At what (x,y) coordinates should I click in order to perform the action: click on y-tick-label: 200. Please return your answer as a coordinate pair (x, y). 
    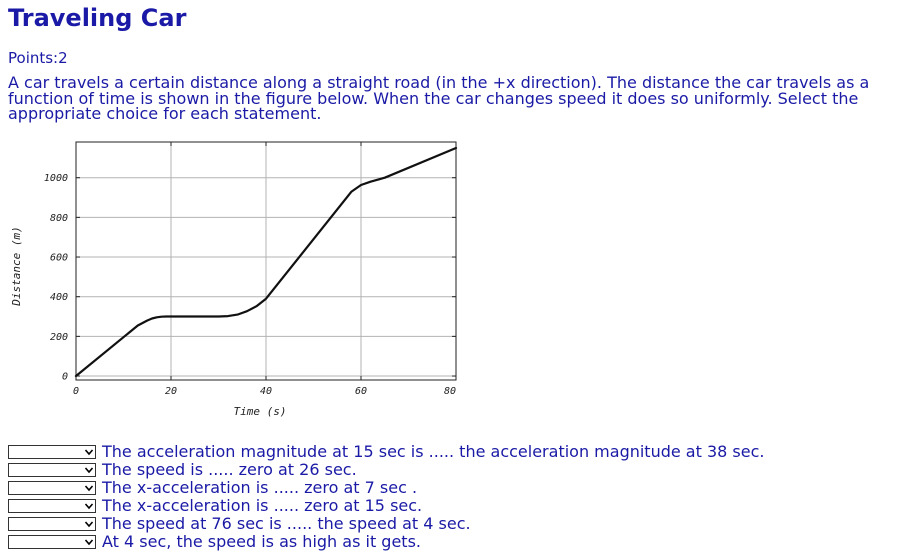
    Looking at the image, I should click on (59, 337).